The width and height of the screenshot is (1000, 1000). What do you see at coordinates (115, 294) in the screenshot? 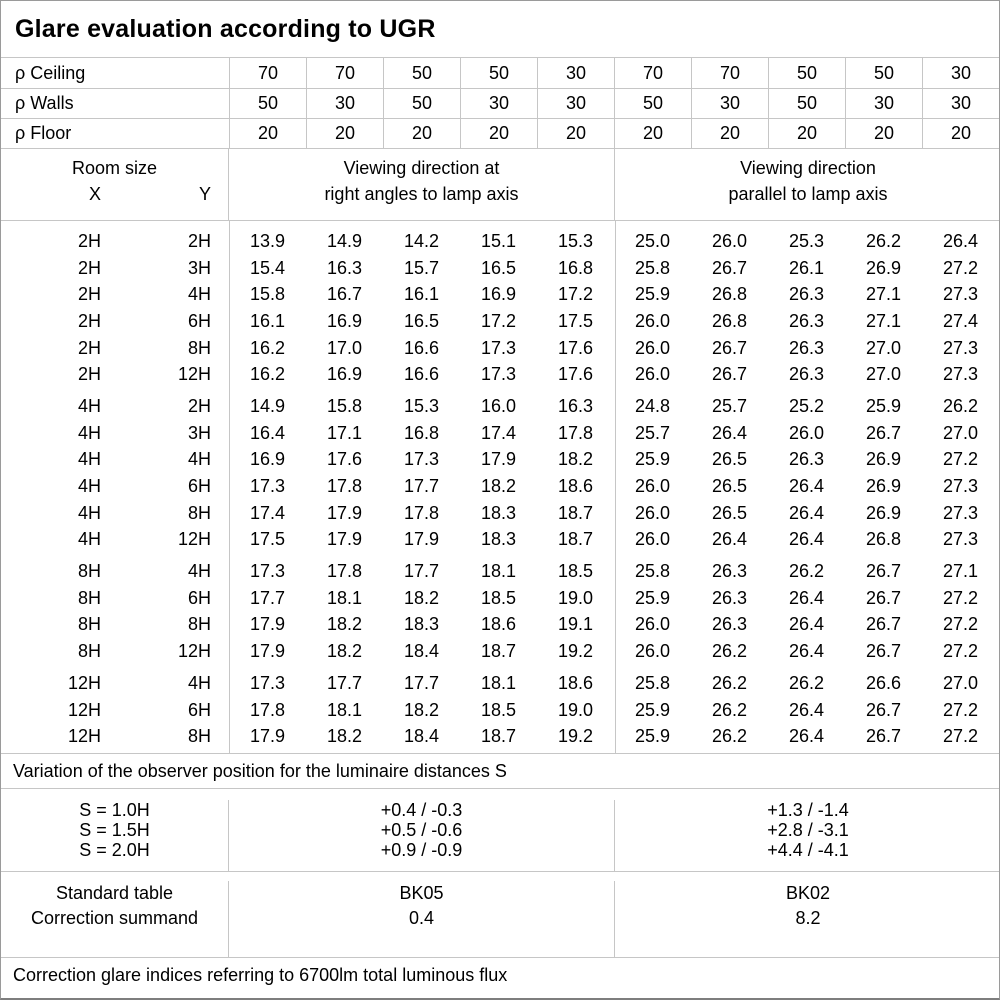
I see `room-size-cell: 2H 4H` at bounding box center [115, 294].